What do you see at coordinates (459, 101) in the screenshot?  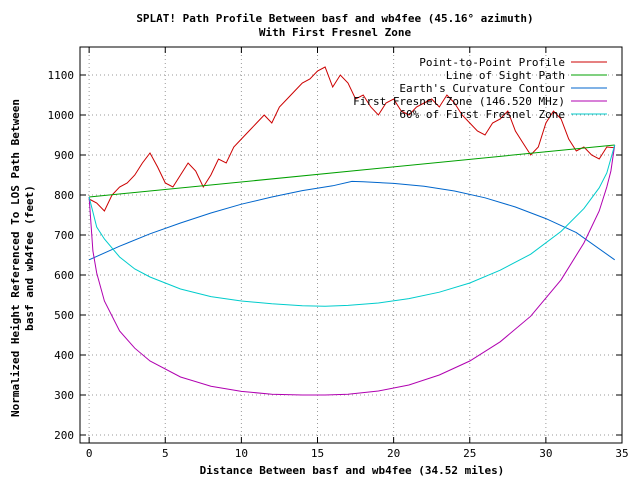 I see `legend-label: First Fresnel Zone (146.520 MHz)` at bounding box center [459, 101].